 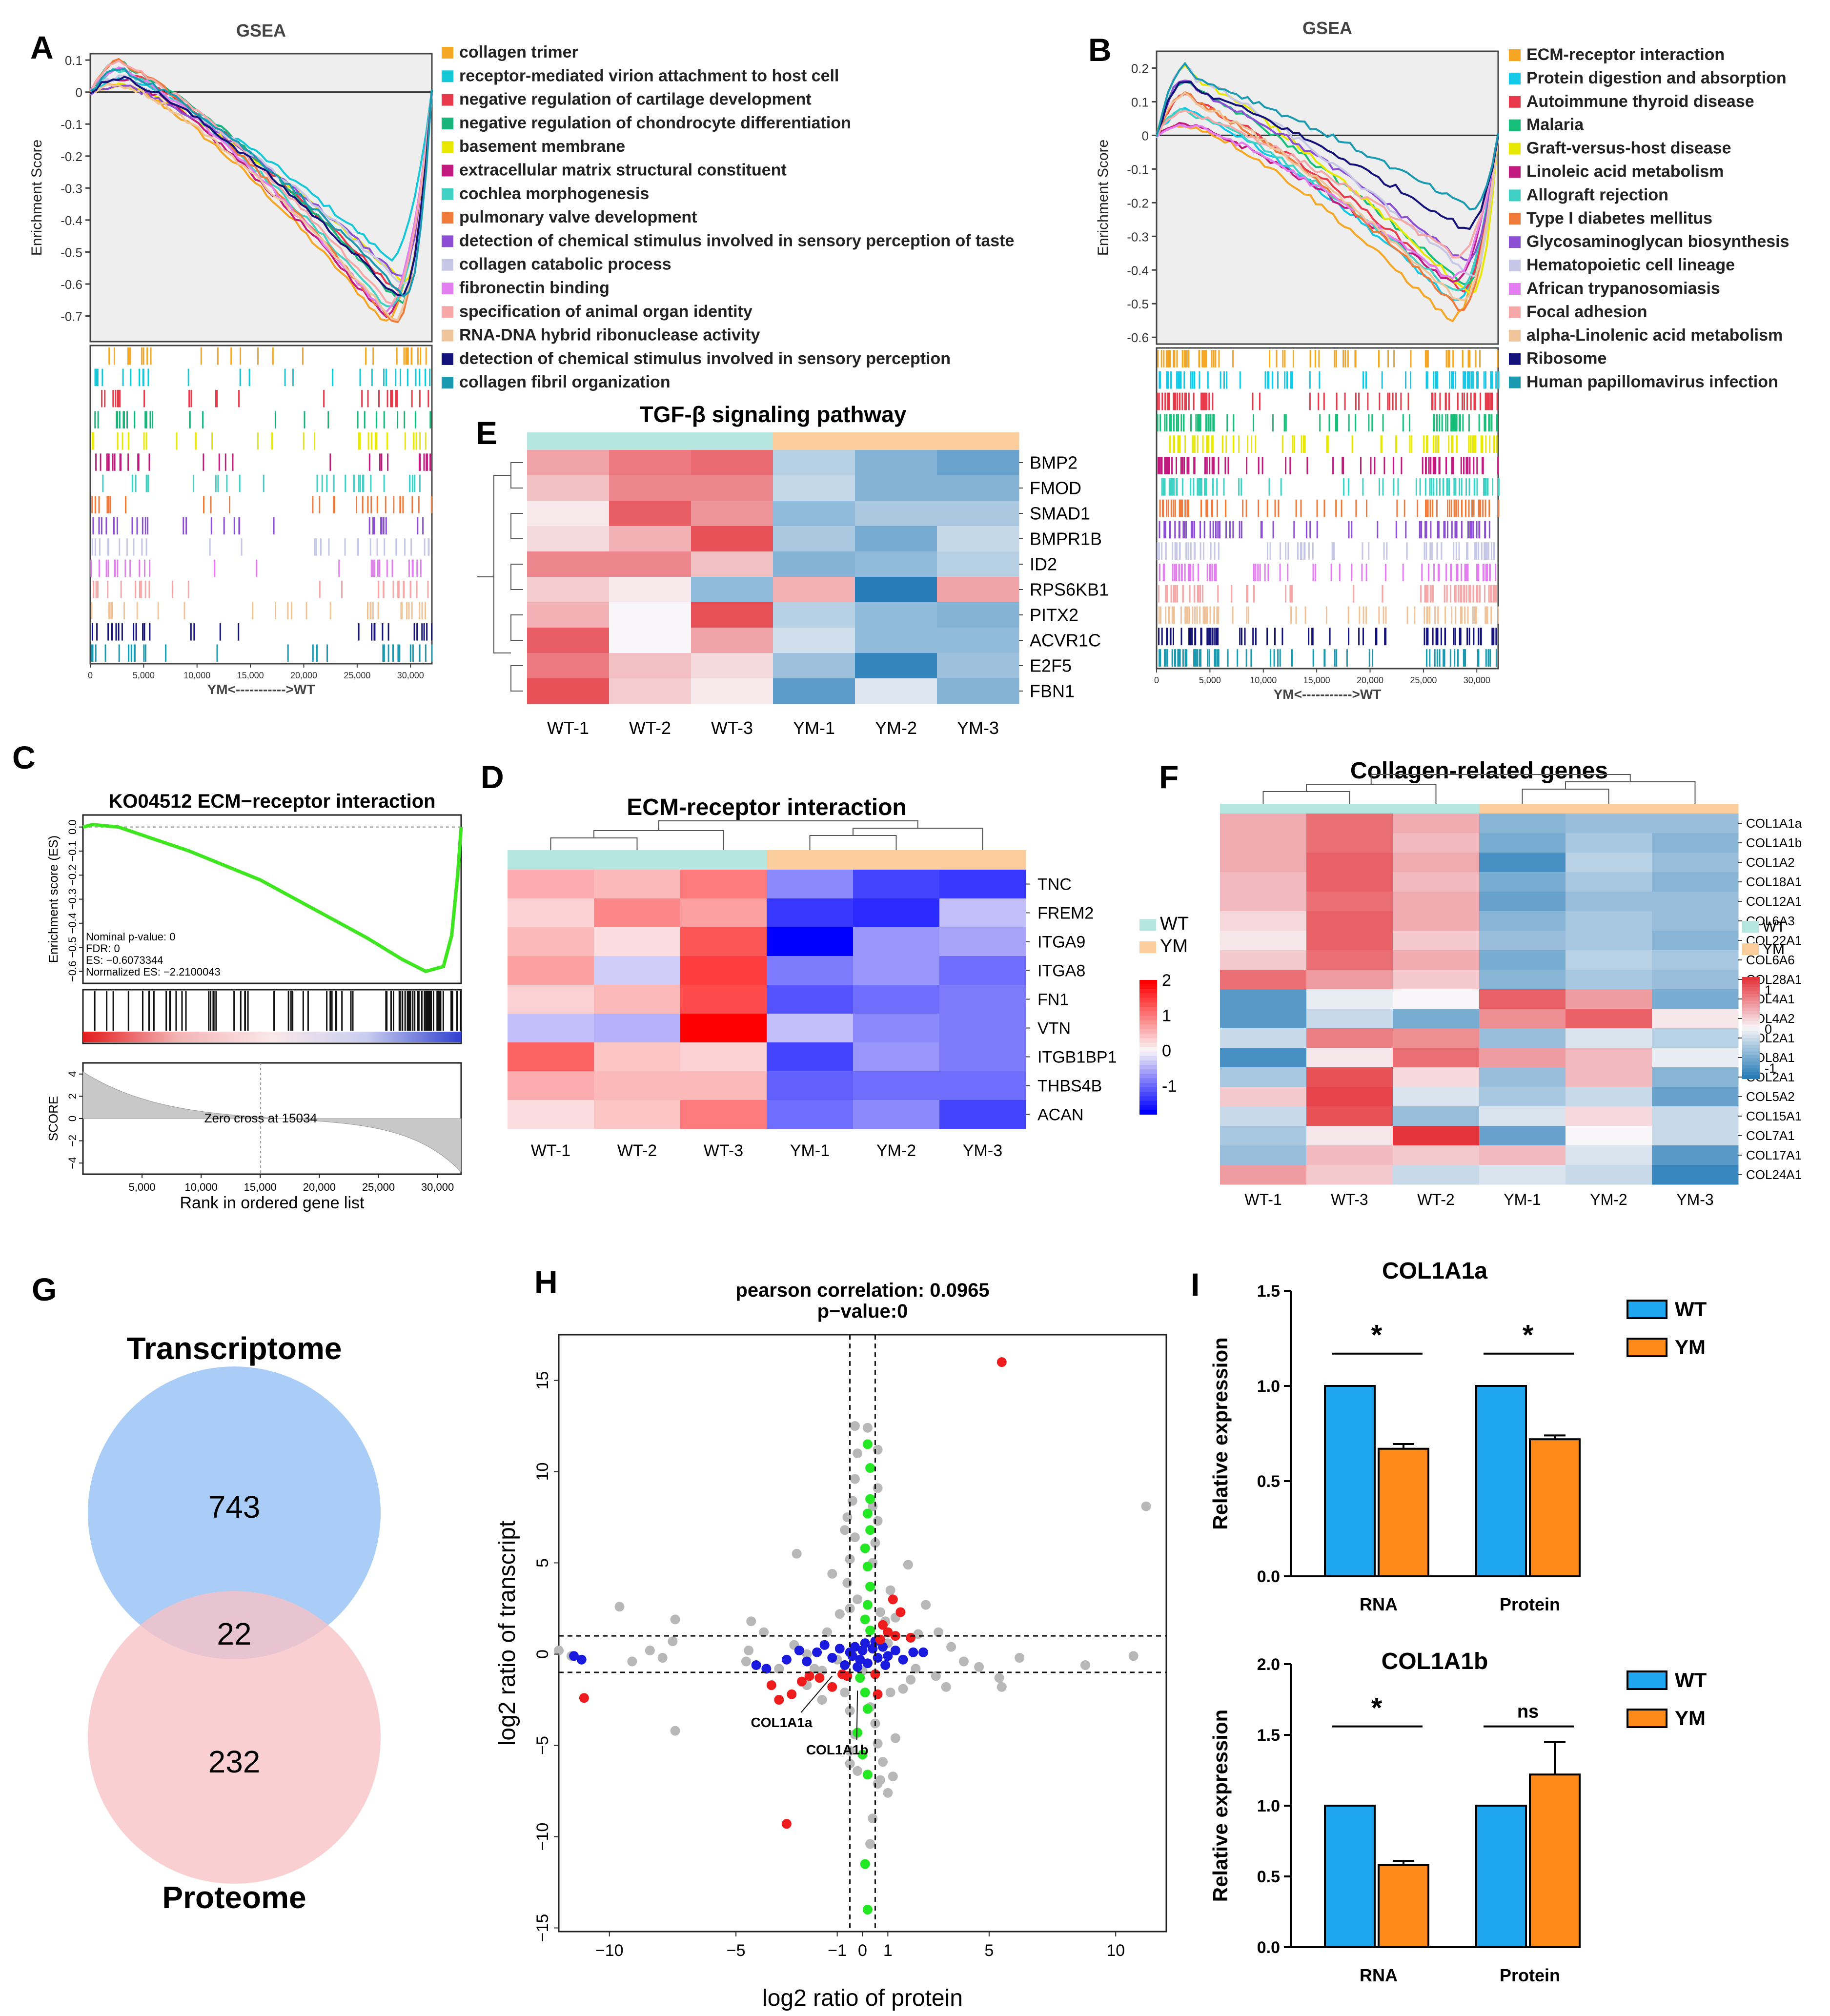 I want to click on bar-wt, so click(x=1350, y=1481).